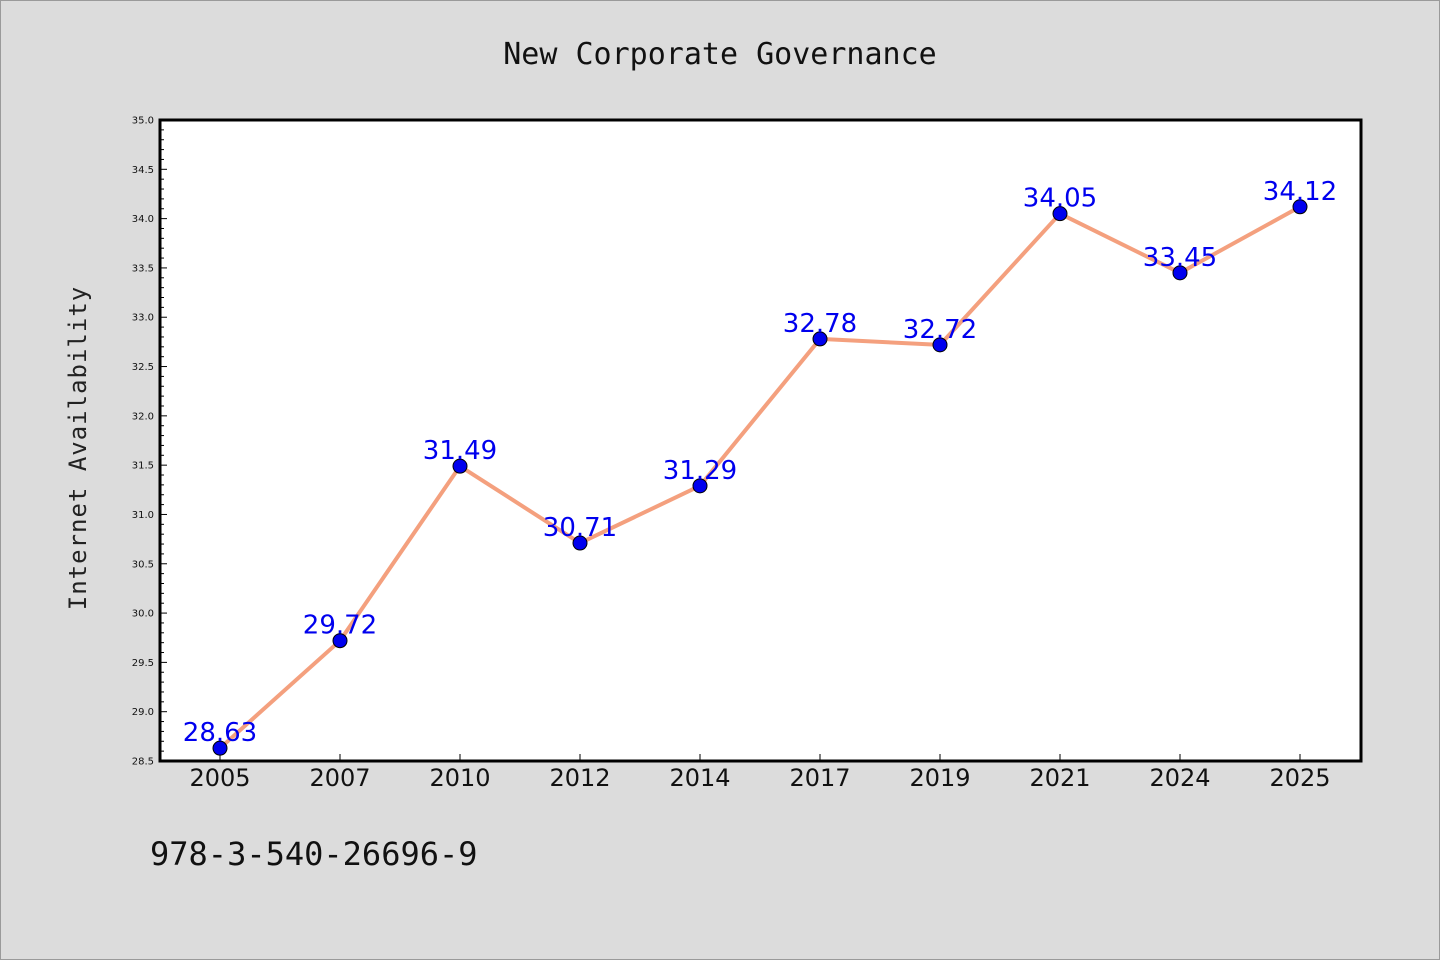  I want to click on y-tick-label: 29.0, so click(143, 712).